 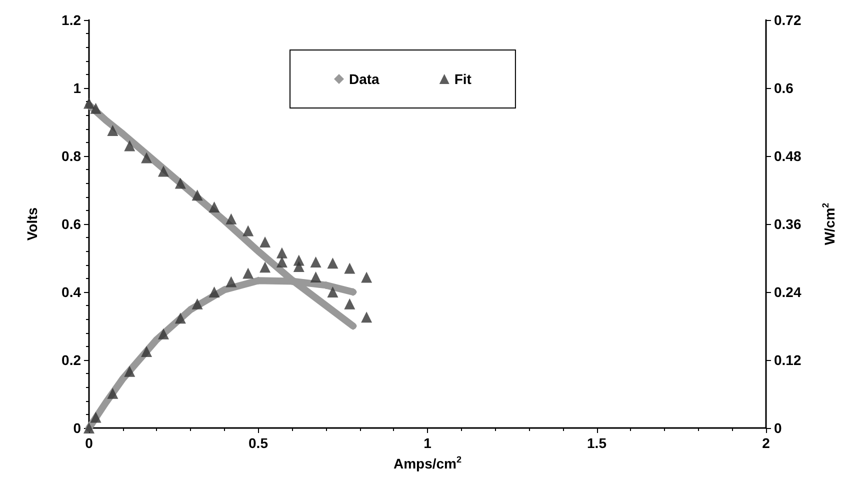 I want to click on y2-tick-label: 0.12, so click(x=788, y=360).